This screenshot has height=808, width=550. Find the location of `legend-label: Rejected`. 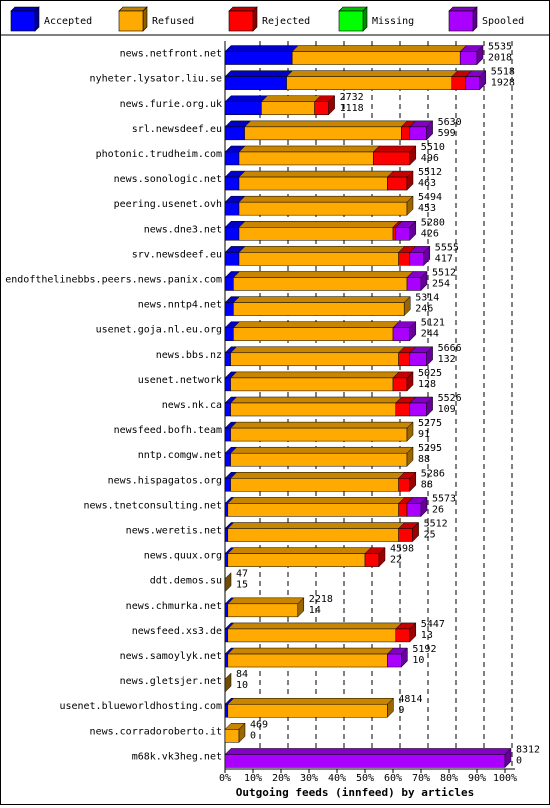

legend-label: Rejected is located at coordinates (286, 21).